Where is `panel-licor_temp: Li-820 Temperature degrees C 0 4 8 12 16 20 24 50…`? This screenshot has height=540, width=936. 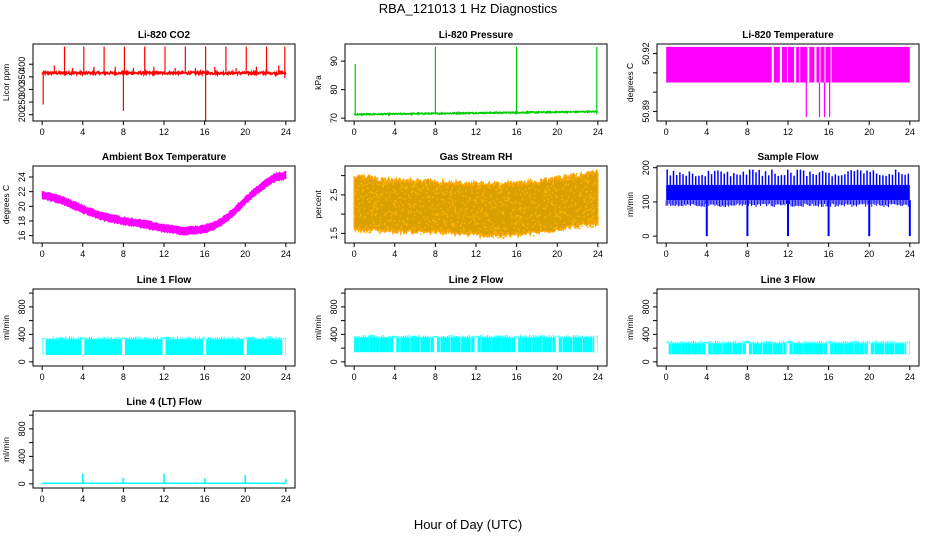 panel-licor_temp: Li-820 Temperature degrees C 0 4 8 12 16 20 24 50… is located at coordinates (772, 83).